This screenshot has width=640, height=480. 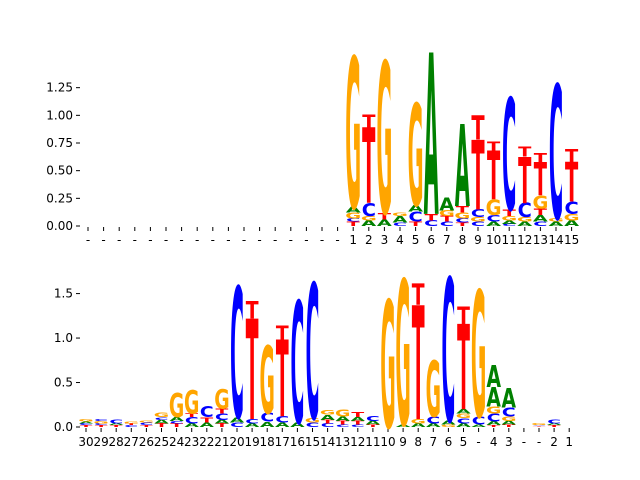 What do you see at coordinates (554, 442) in the screenshot?
I see `x-tick-label: 2` at bounding box center [554, 442].